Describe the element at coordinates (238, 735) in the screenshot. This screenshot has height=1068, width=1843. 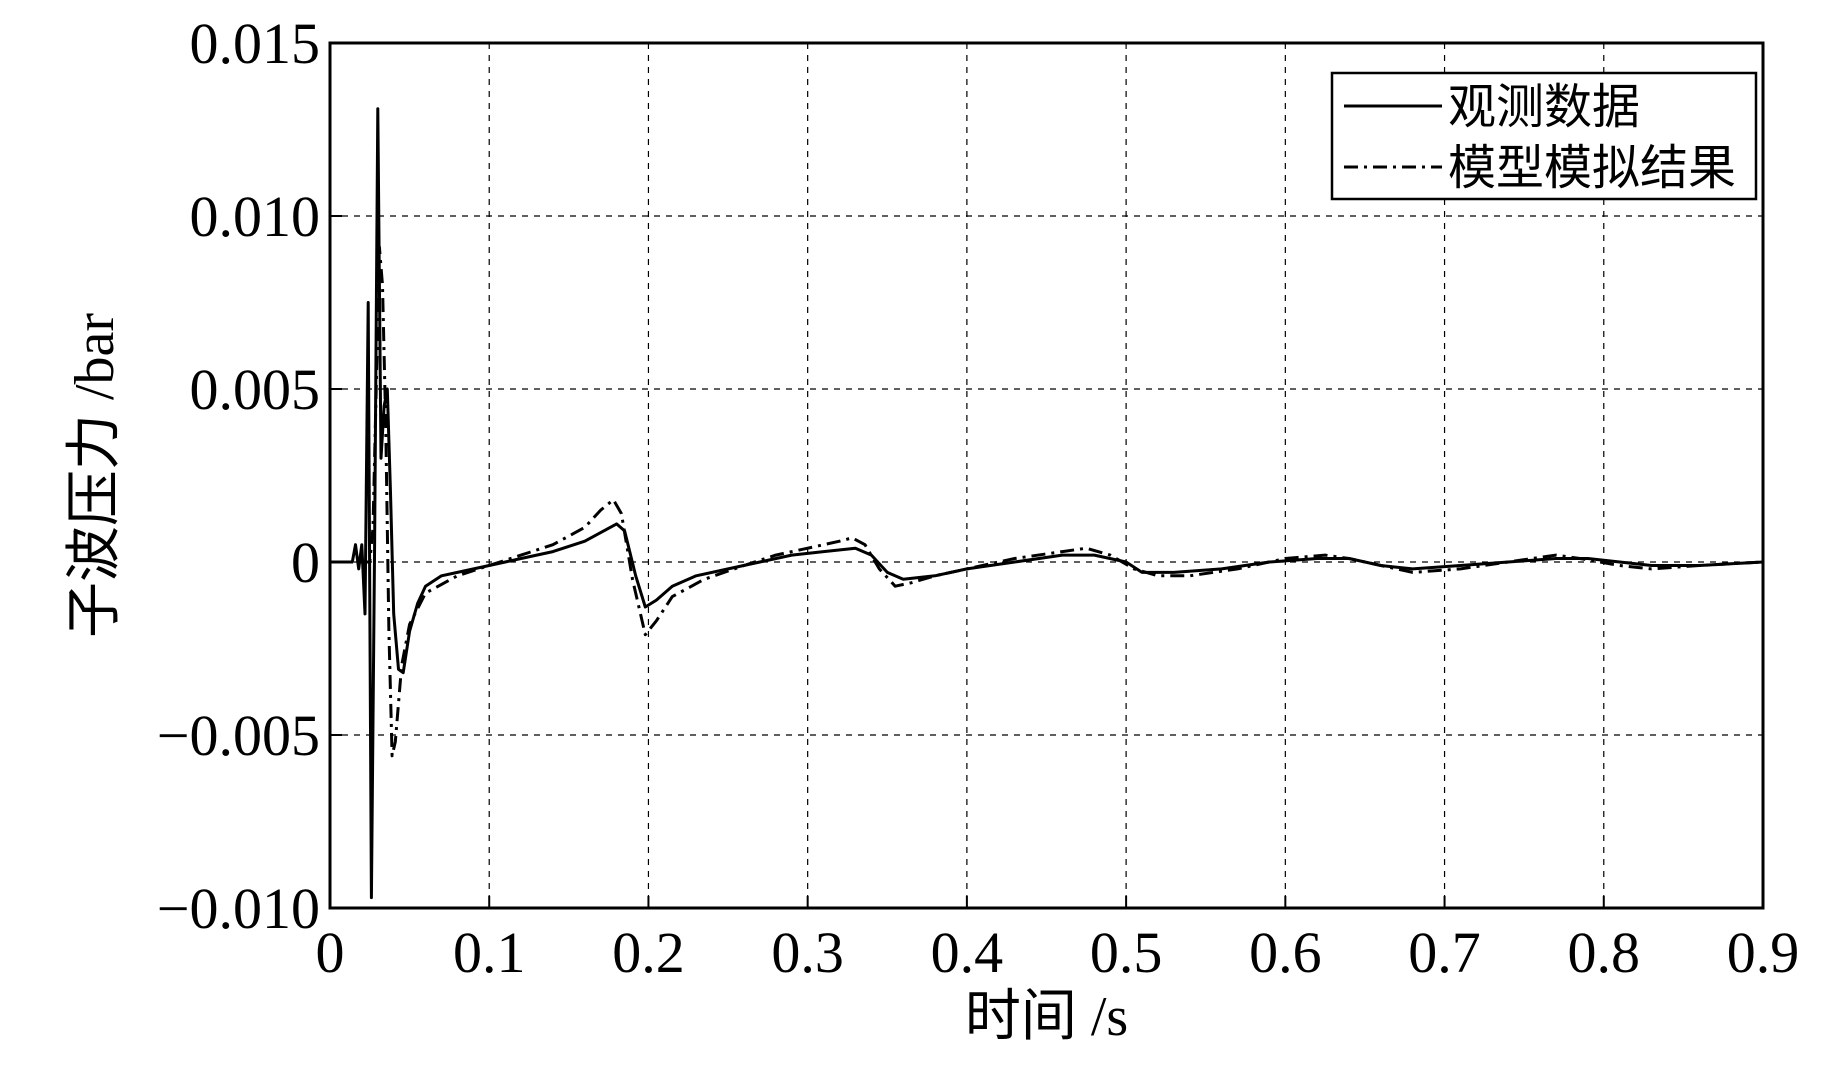
I see `y-tick-label: −0.005` at that location.